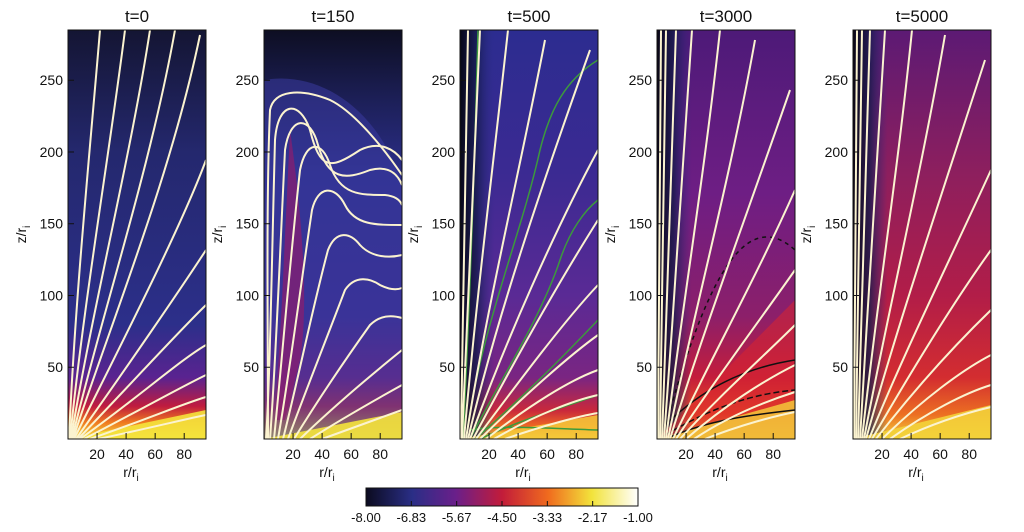 This screenshot has height=532, width=1024. What do you see at coordinates (412, 517) in the screenshot?
I see `colorbar-tick-label: -6.83` at bounding box center [412, 517].